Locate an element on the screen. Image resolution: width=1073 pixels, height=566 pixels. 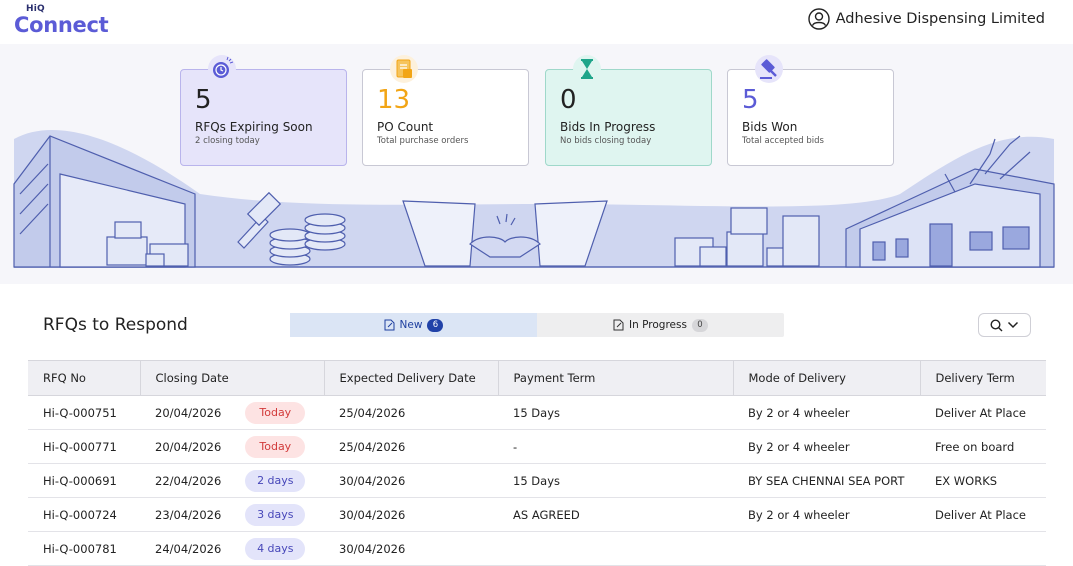
closing-date: 20/04/2026 is located at coordinates (188, 412).